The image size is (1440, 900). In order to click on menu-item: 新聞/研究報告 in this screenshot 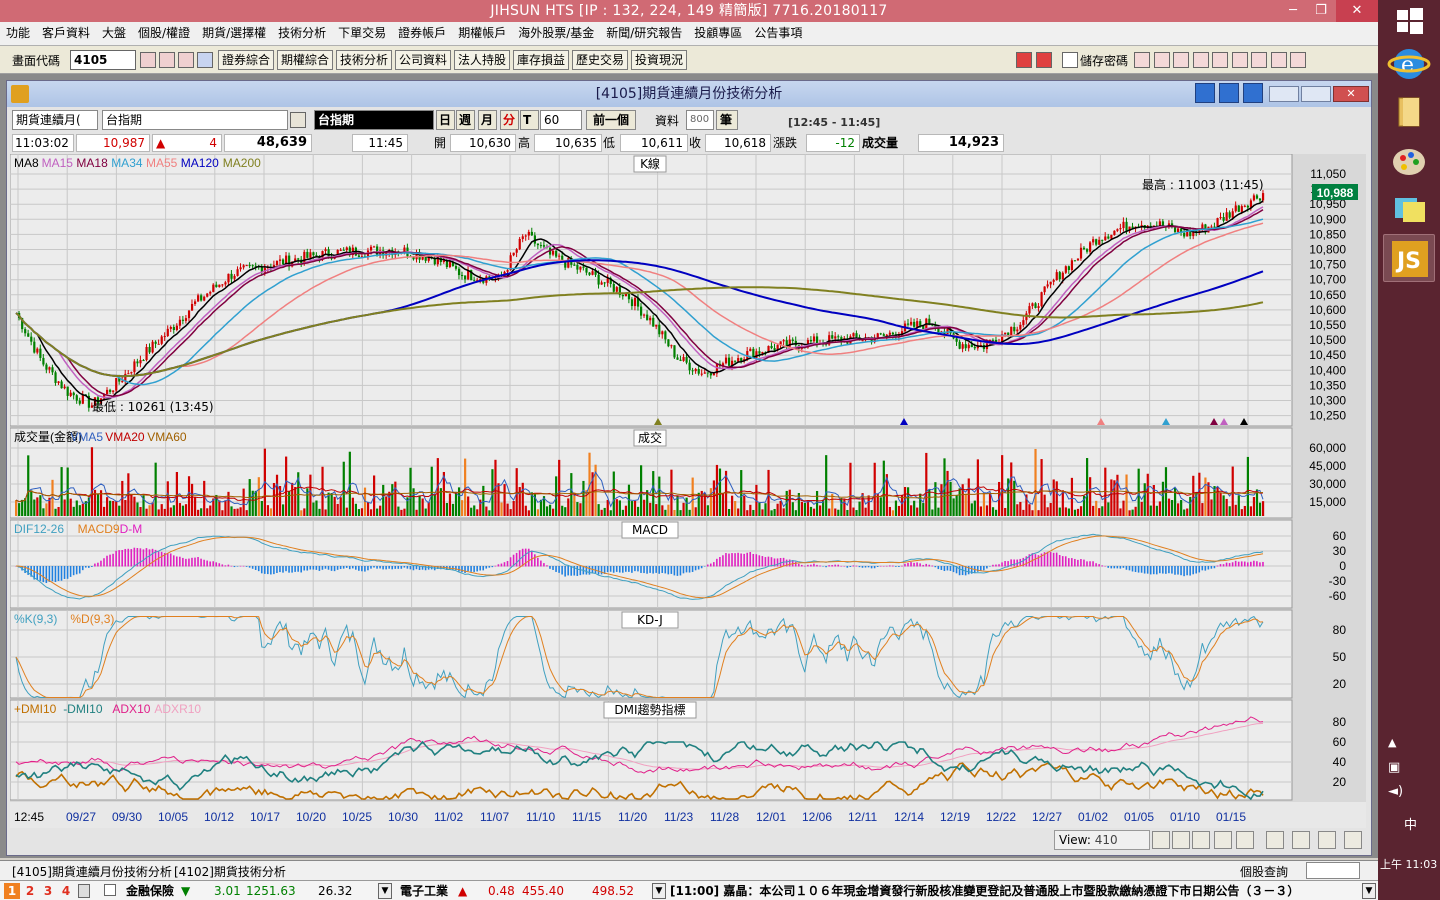, I will do `click(644, 33)`.